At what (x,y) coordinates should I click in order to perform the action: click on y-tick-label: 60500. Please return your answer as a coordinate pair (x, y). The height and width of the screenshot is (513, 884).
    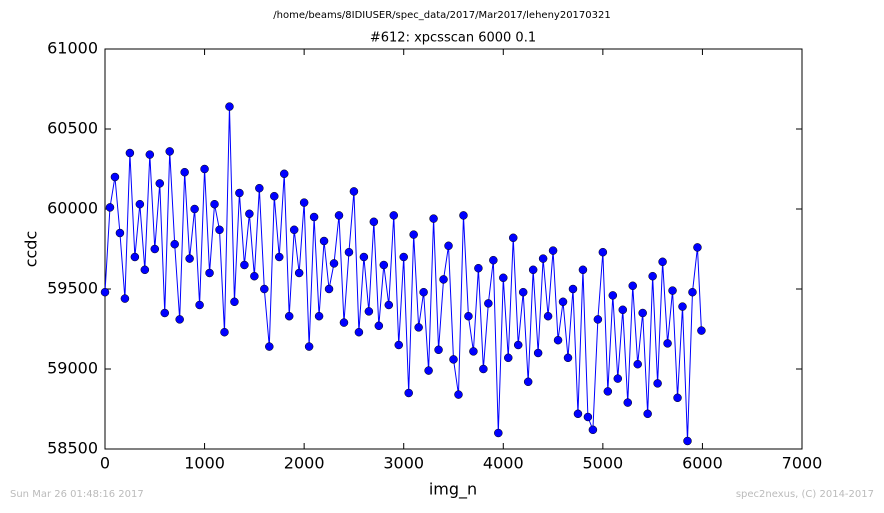
    Looking at the image, I should click on (72, 128).